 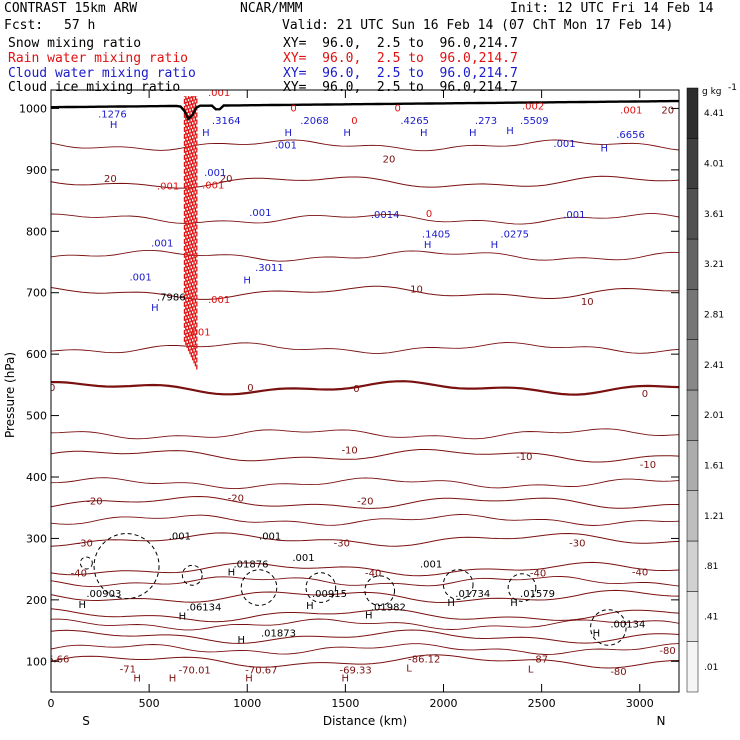 What do you see at coordinates (269, 268) in the screenshot?
I see `contour-label: .3011` at bounding box center [269, 268].